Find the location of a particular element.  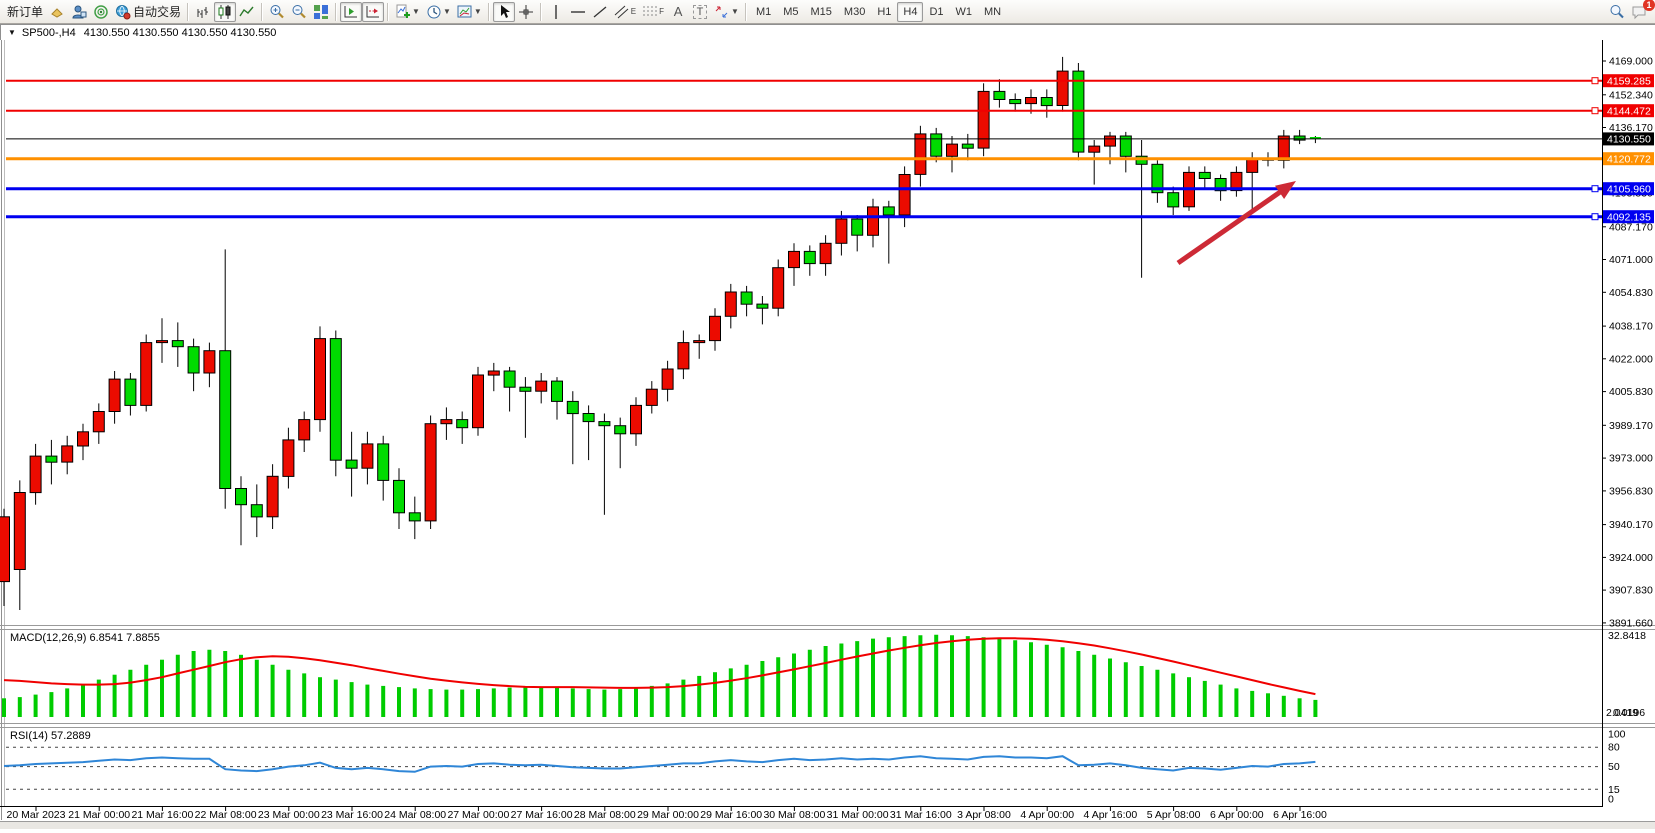

arrows-button: ▼ is located at coordinates (726, 12).